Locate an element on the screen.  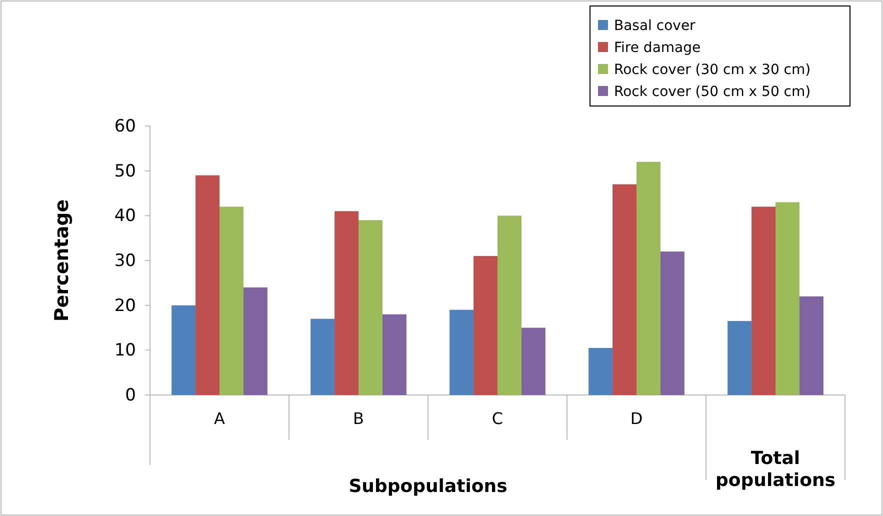
x-tick-label: D is located at coordinates (636, 418).